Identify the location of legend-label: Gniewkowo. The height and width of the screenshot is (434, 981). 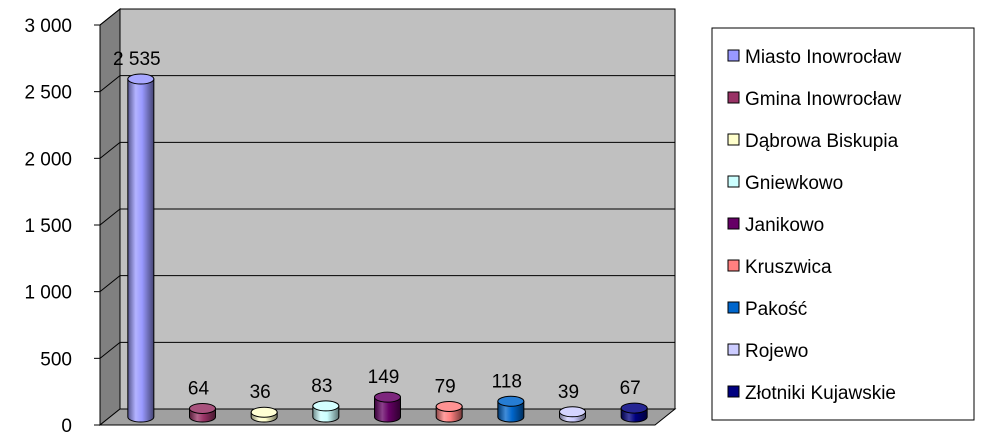
(794, 183).